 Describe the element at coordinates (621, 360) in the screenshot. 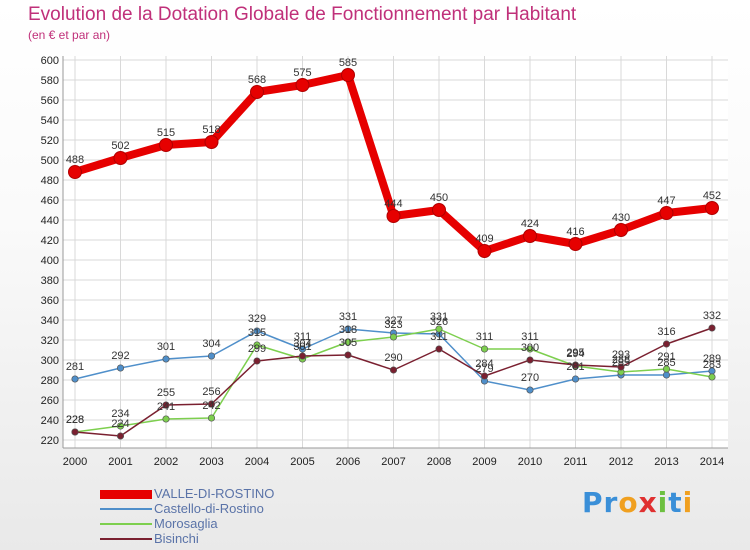

I see `data-label: 288` at that location.